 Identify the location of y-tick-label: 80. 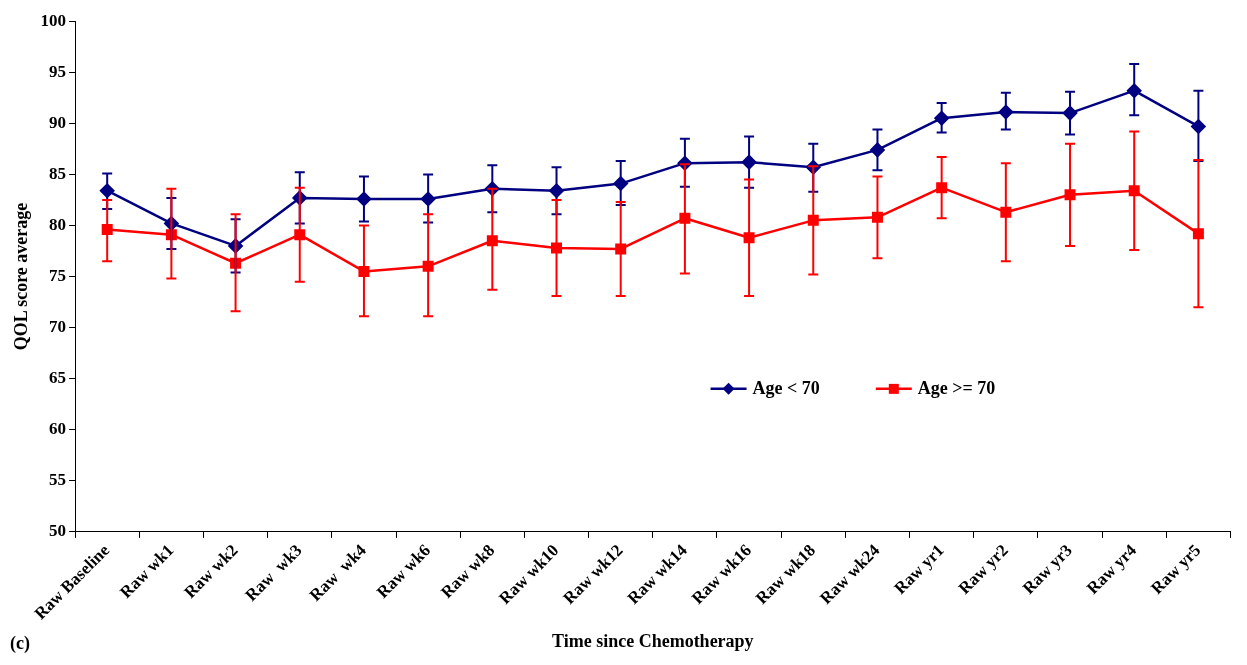
(58, 224).